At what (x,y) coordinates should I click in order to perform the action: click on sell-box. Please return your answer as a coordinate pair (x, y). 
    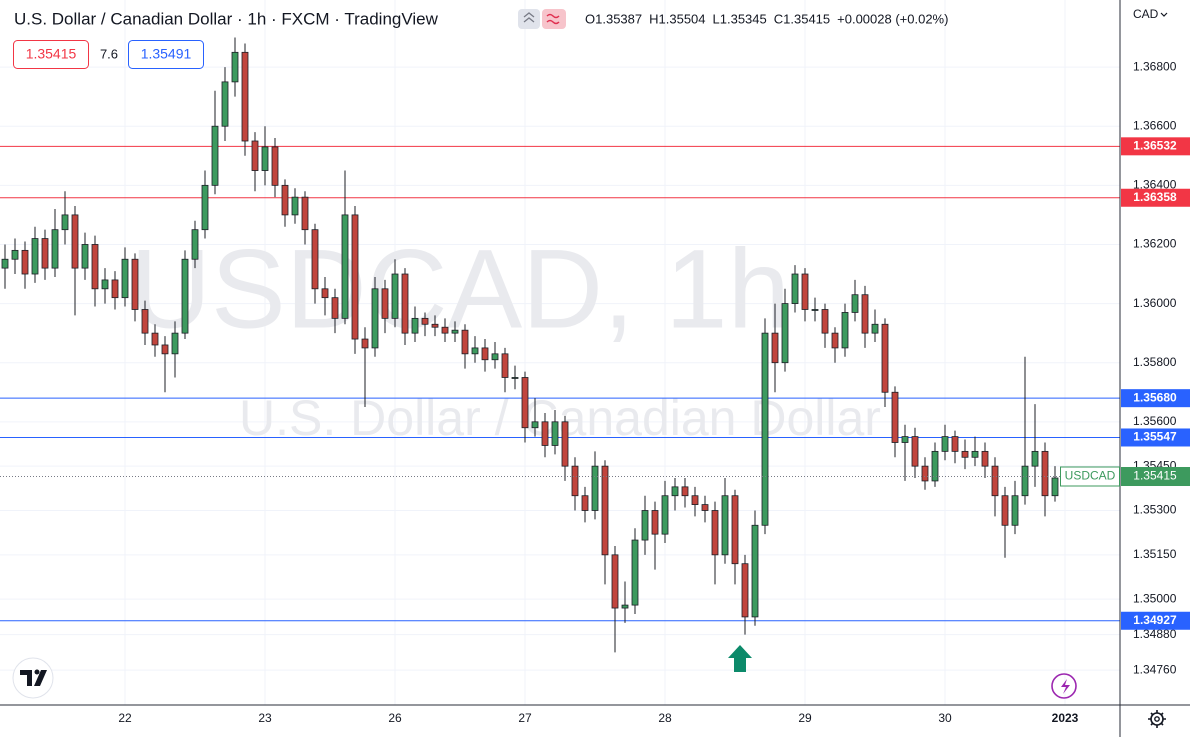
    Looking at the image, I should click on (51, 54).